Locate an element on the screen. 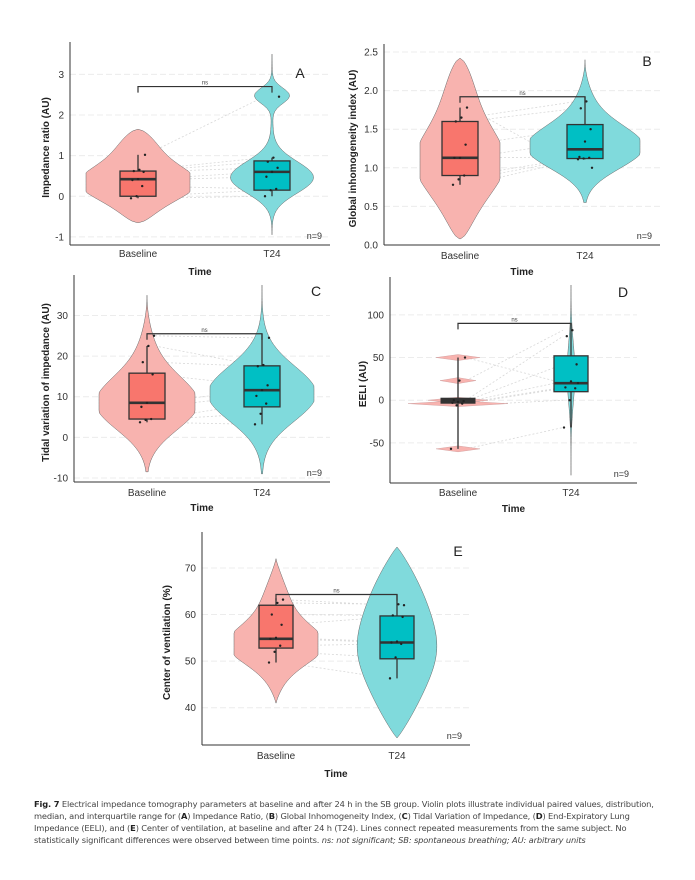 The width and height of the screenshot is (695, 880). y-tick-label: 0.5 is located at coordinates (371, 207).